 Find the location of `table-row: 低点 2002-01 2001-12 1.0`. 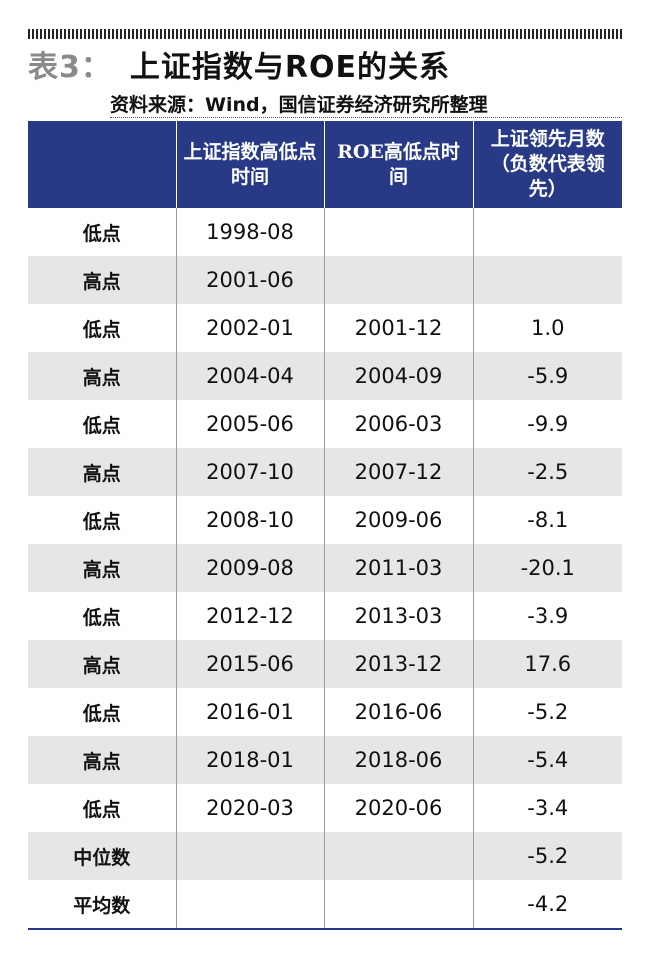

table-row: 低点 2002-01 2001-12 1.0 is located at coordinates (325, 328).